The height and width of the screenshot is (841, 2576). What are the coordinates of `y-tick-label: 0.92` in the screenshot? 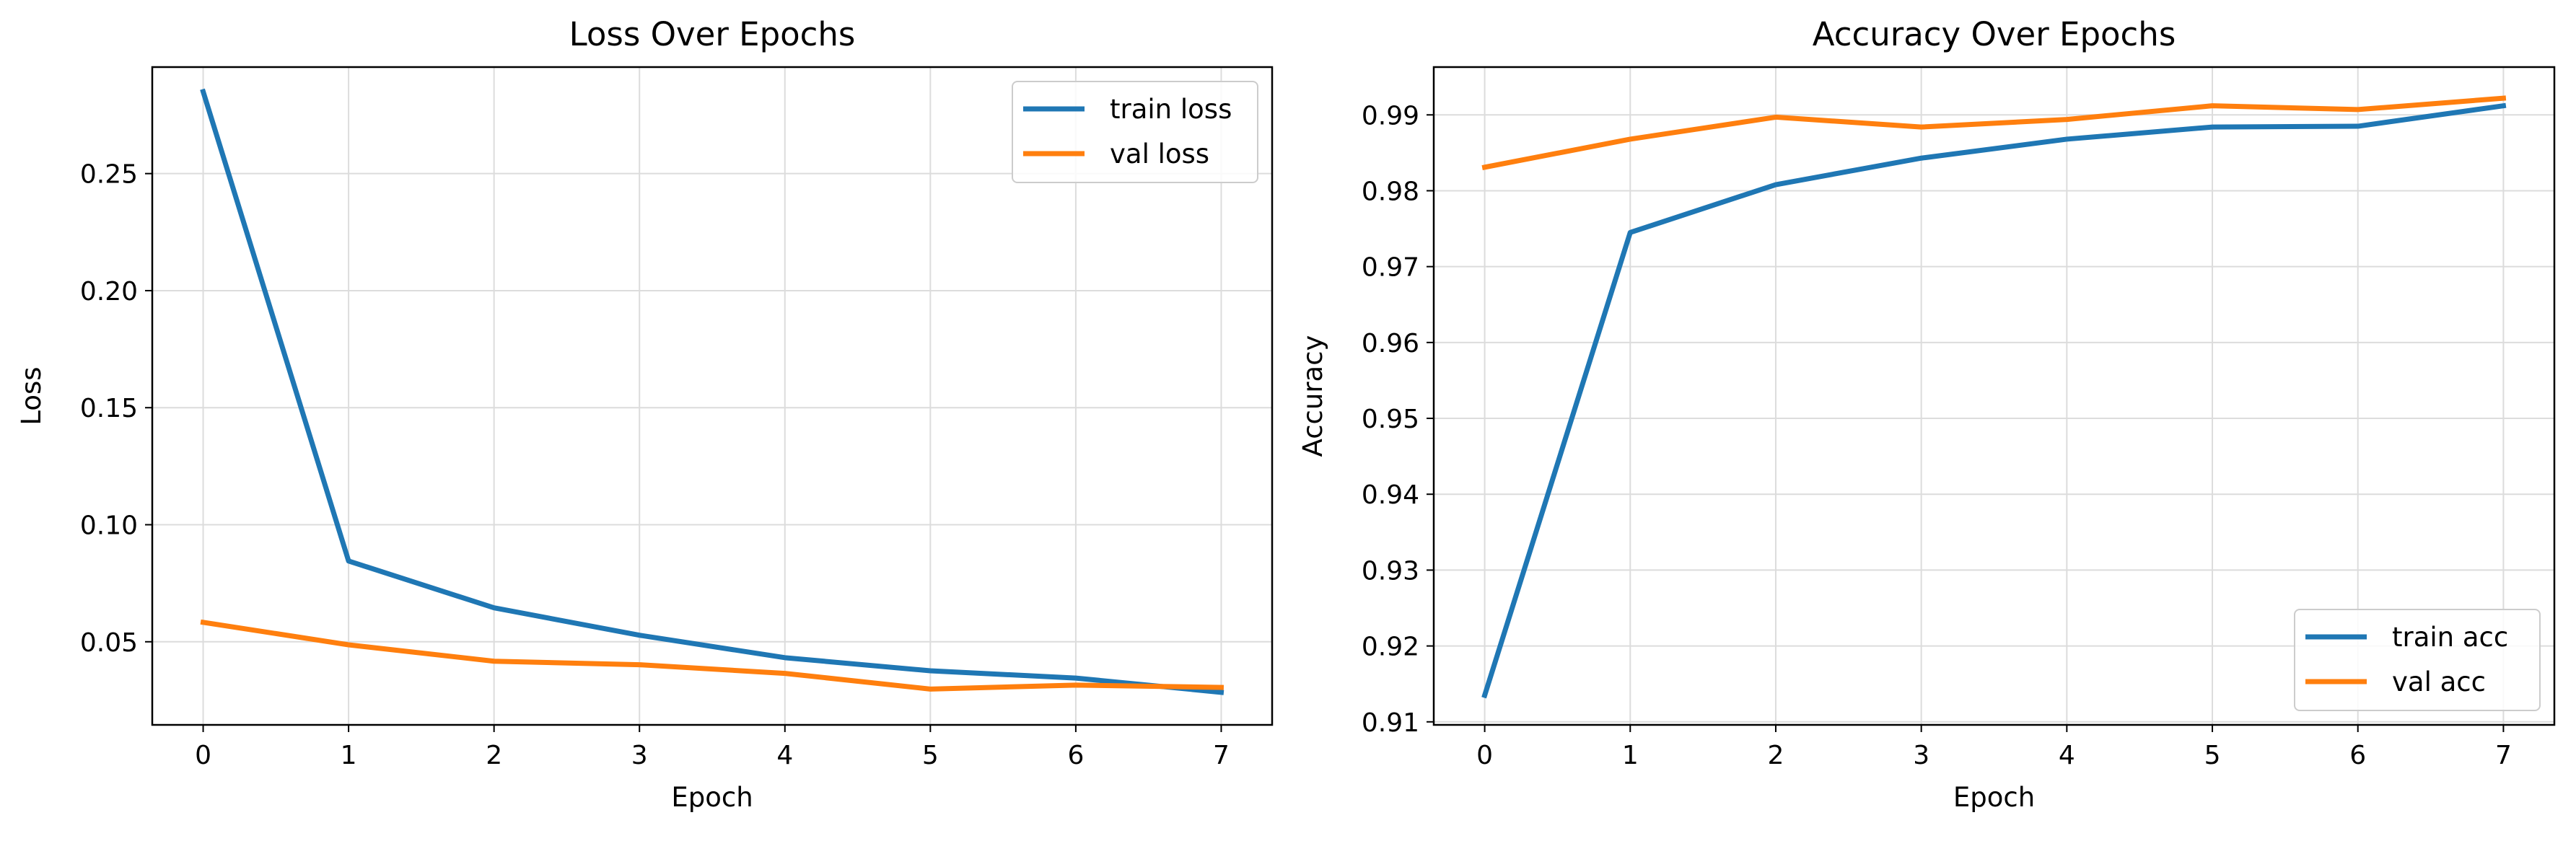 It's located at (1390, 647).